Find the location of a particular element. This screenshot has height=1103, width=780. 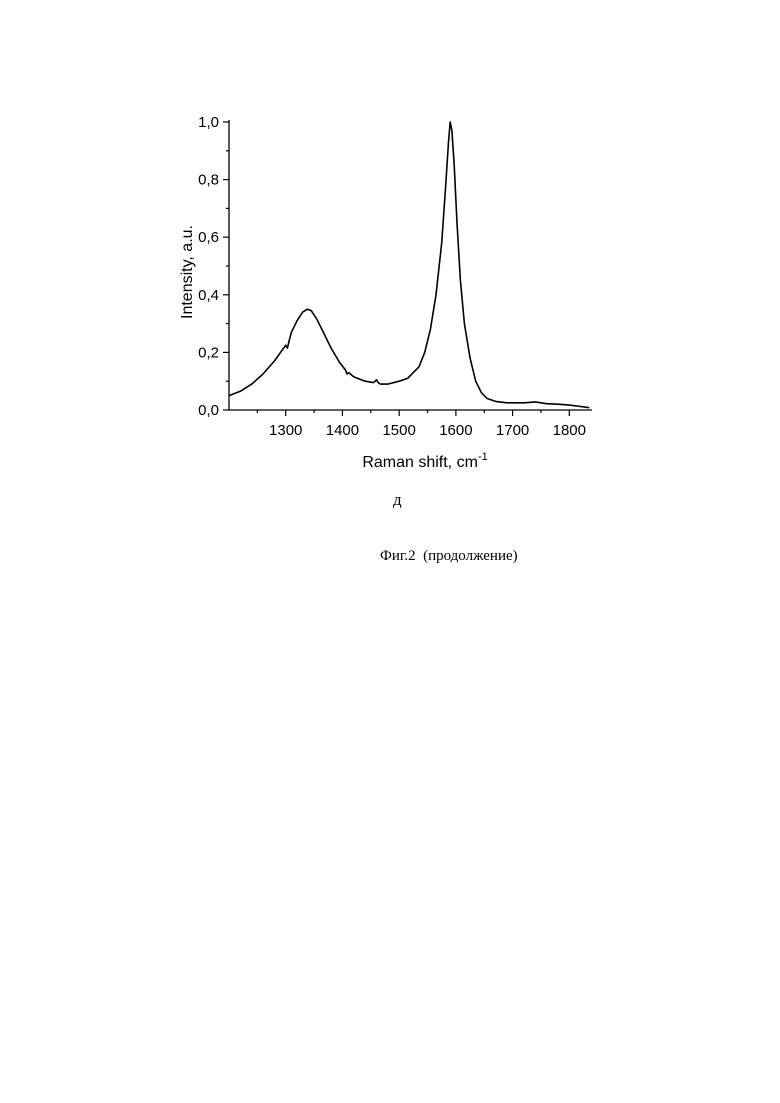

x-tick-label: 1600 is located at coordinates (455, 430).